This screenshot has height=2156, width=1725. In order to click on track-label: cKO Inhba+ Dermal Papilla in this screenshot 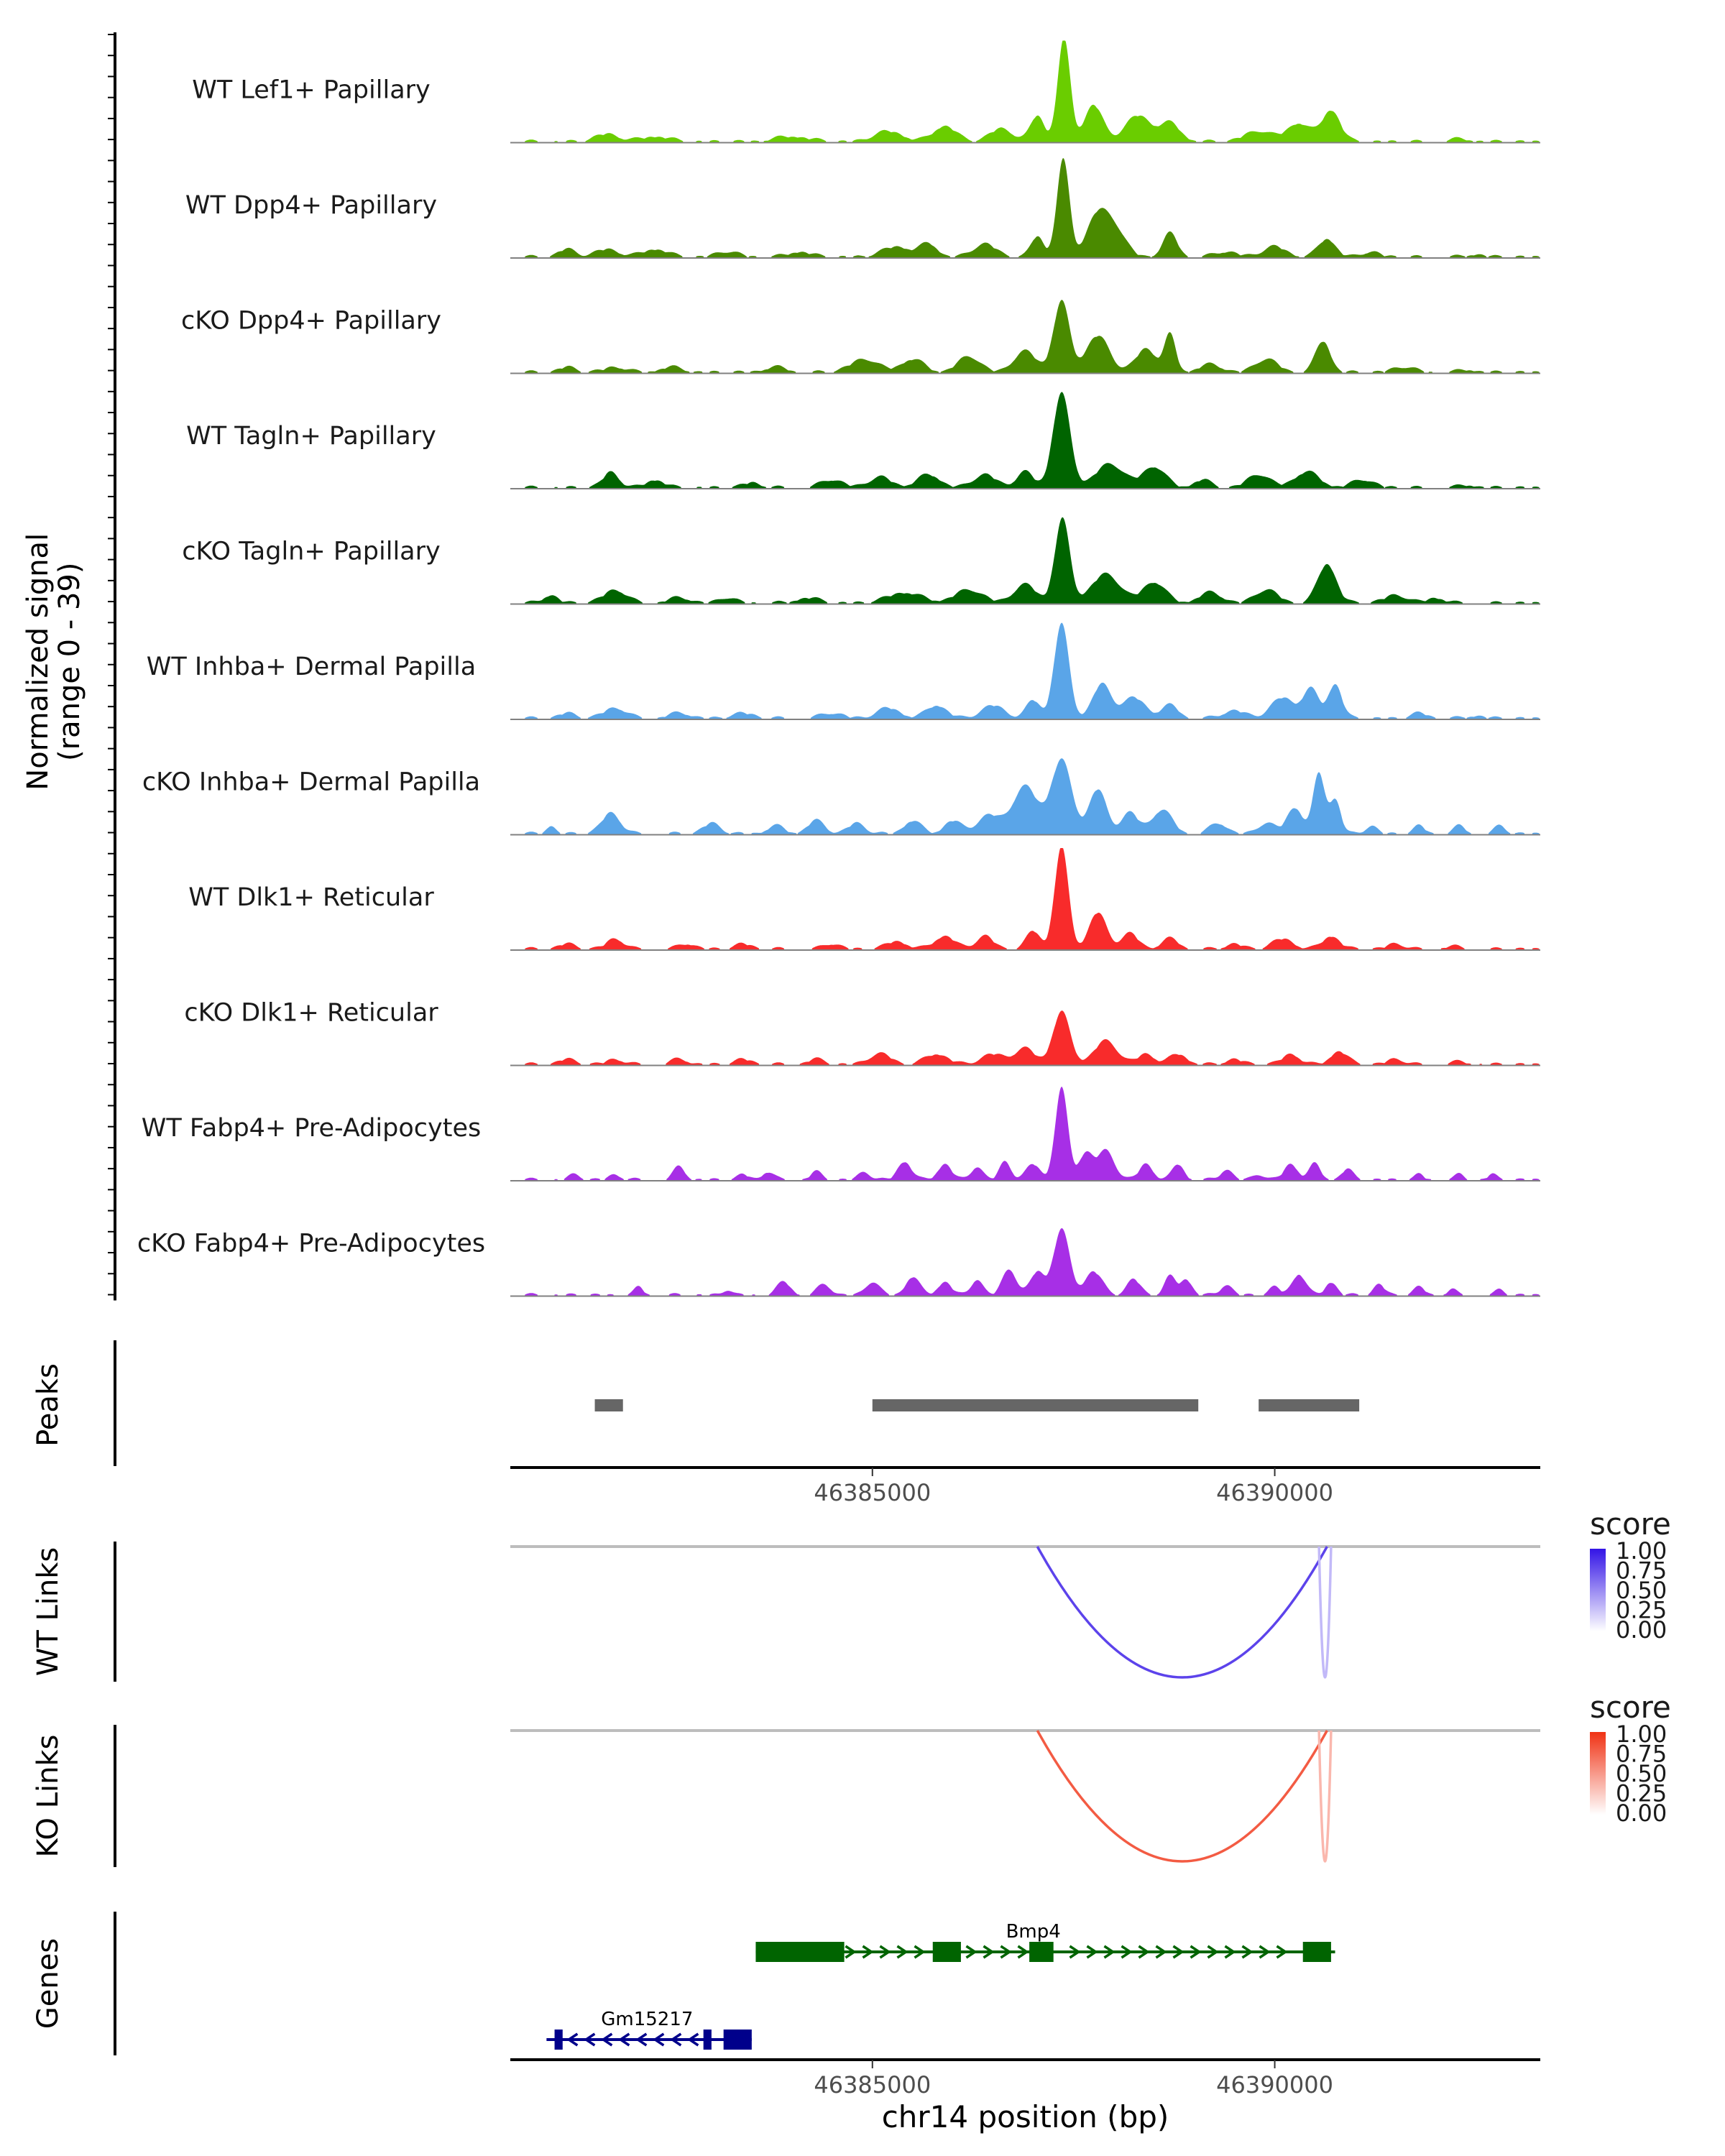, I will do `click(311, 782)`.